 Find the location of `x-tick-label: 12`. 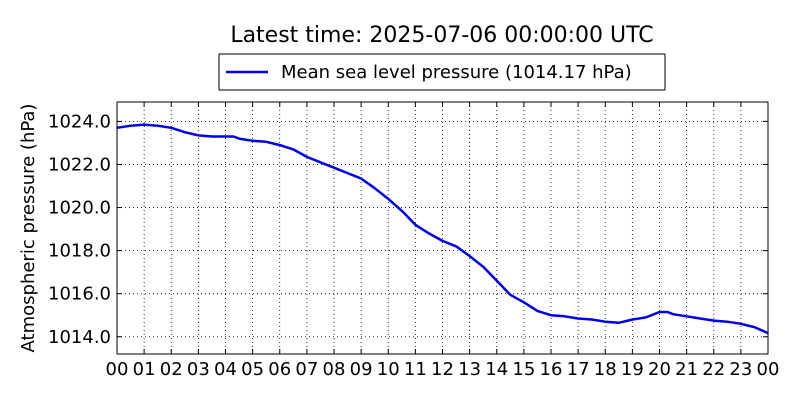

x-tick-label: 12 is located at coordinates (442, 369).